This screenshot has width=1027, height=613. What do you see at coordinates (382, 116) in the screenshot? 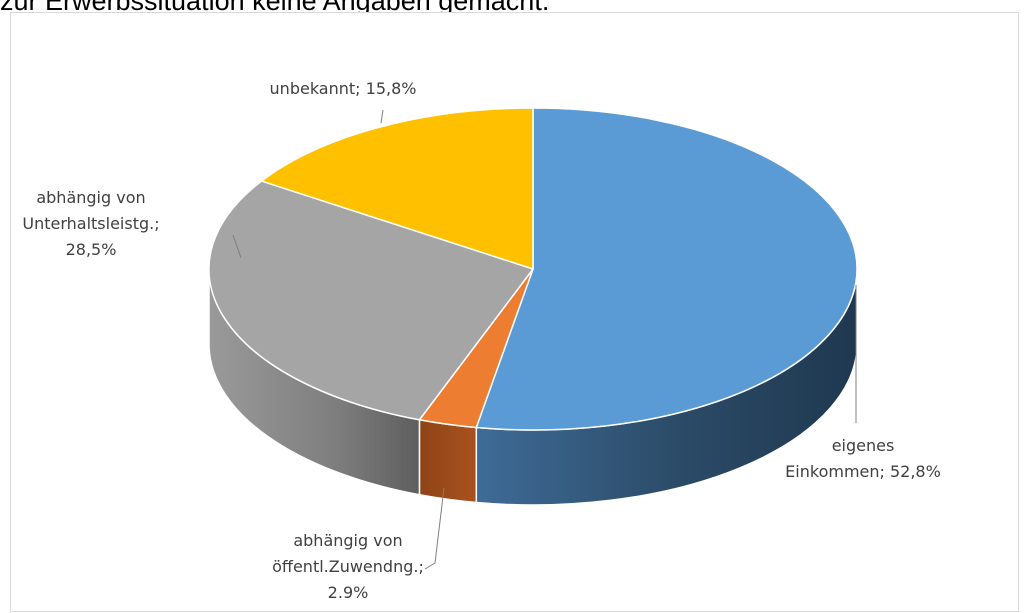
I see `leader-line-unbekannt` at bounding box center [382, 116].